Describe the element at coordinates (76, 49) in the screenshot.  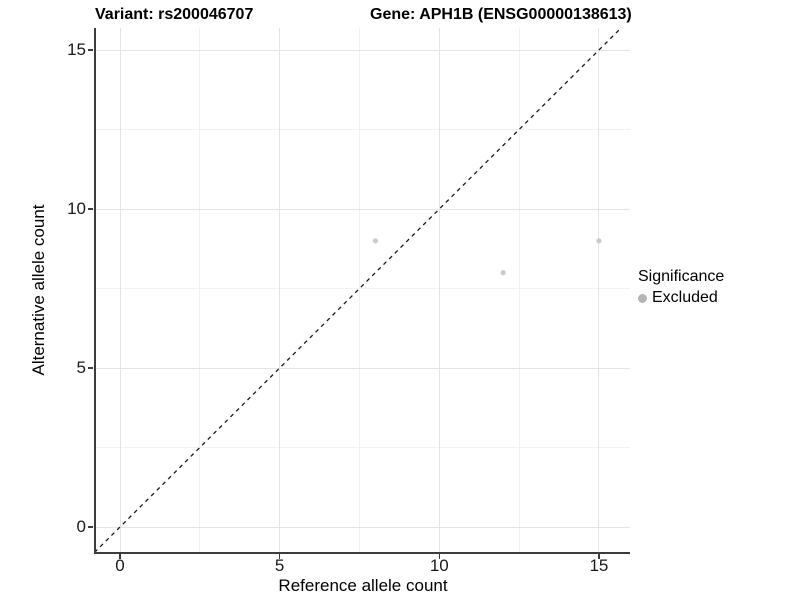
I see `y-tick-label: 15` at that location.